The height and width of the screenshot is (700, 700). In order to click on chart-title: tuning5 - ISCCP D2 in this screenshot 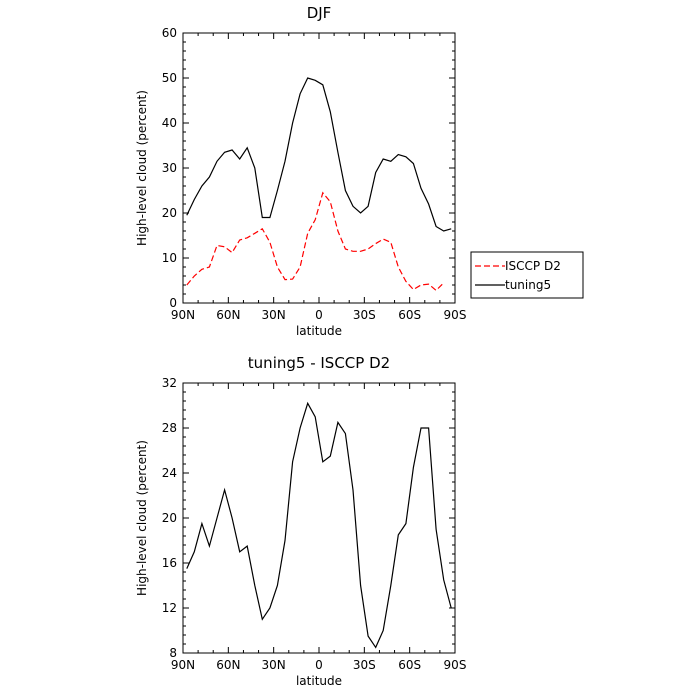, I will do `click(319, 363)`.